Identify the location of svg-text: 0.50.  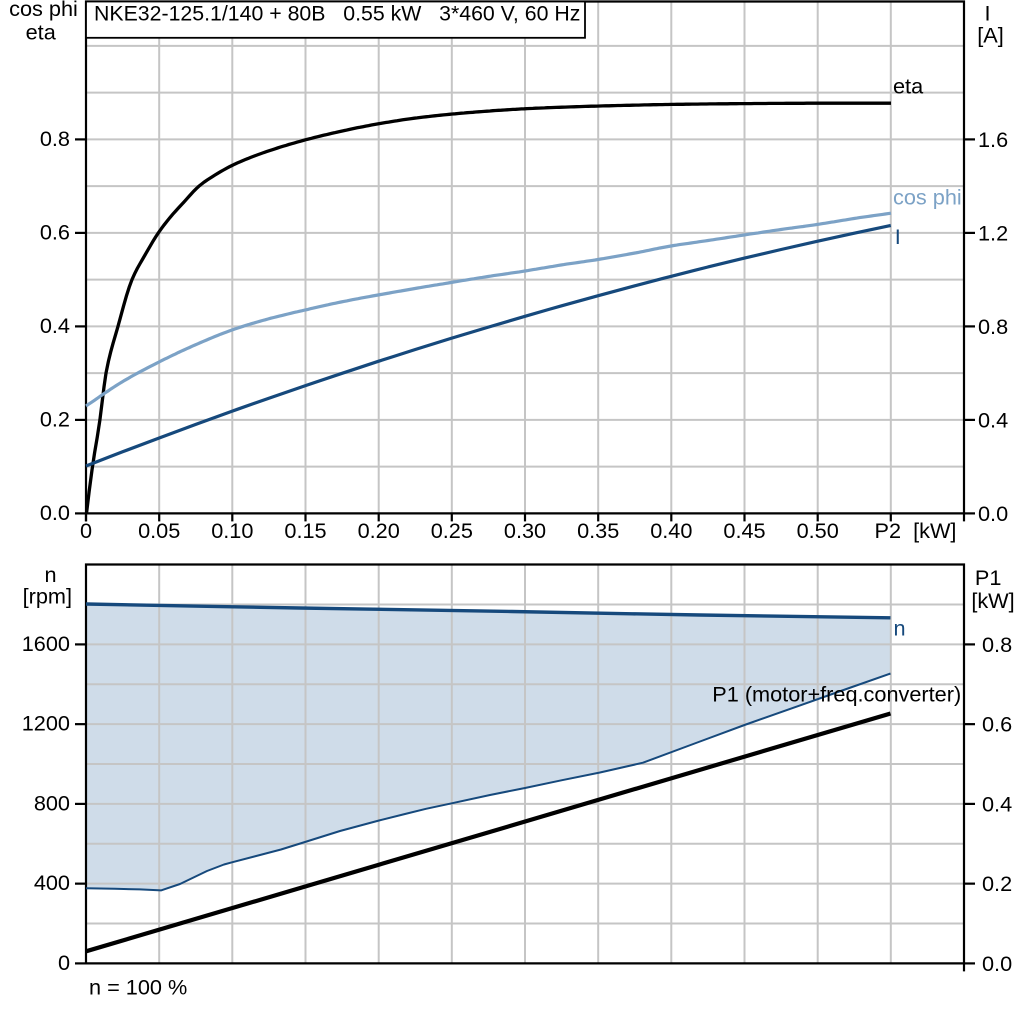
(818, 530).